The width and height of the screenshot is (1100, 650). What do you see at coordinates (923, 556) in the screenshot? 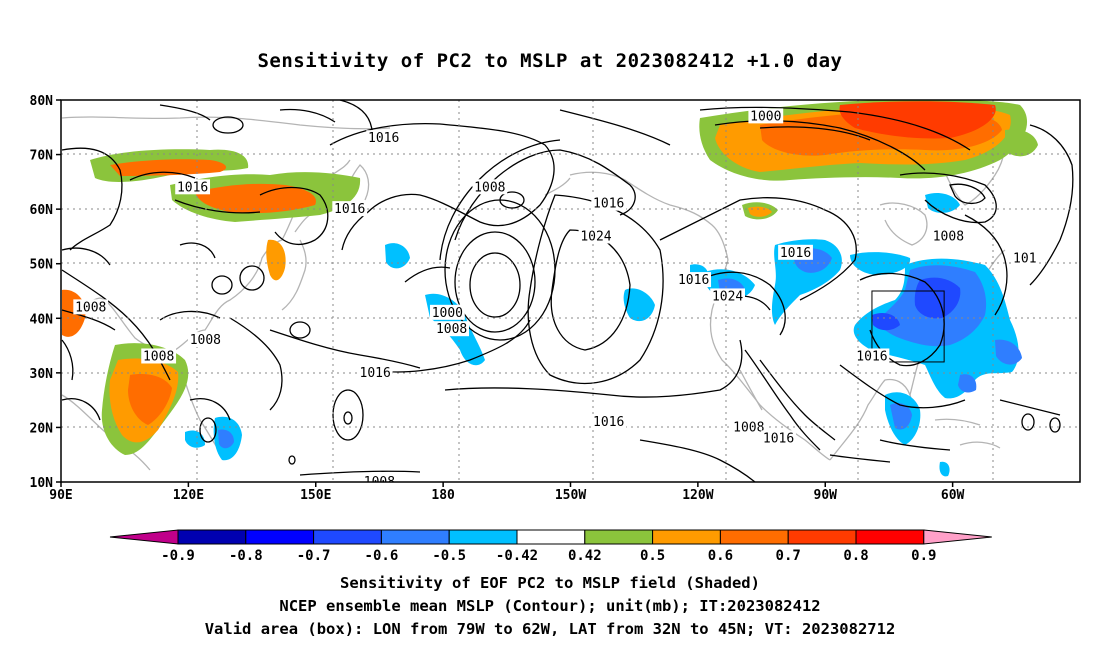
I see `colorbar-label: 0.9` at bounding box center [923, 556].